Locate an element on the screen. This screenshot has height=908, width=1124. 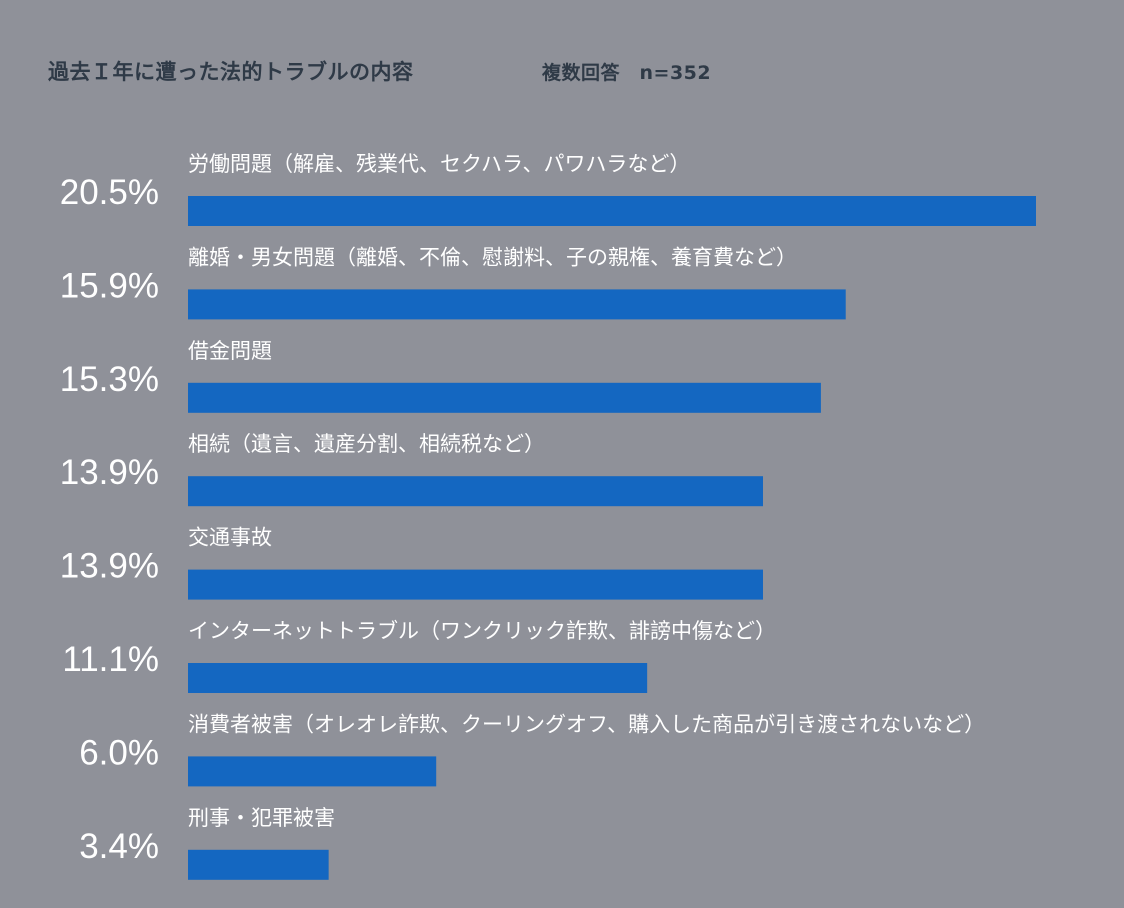
category-label: 交通事故 is located at coordinates (230, 538).